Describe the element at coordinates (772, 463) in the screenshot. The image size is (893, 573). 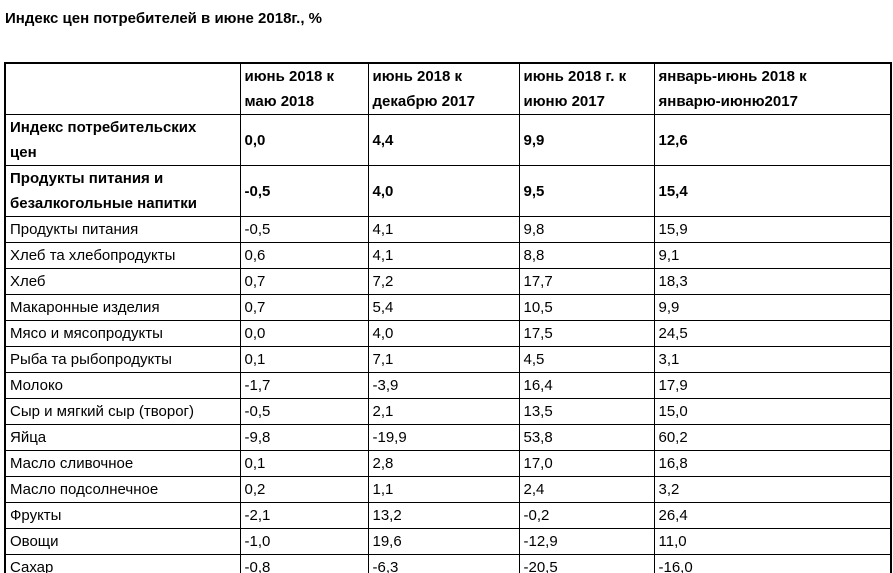
I see `value-cell: 16,8` at that location.